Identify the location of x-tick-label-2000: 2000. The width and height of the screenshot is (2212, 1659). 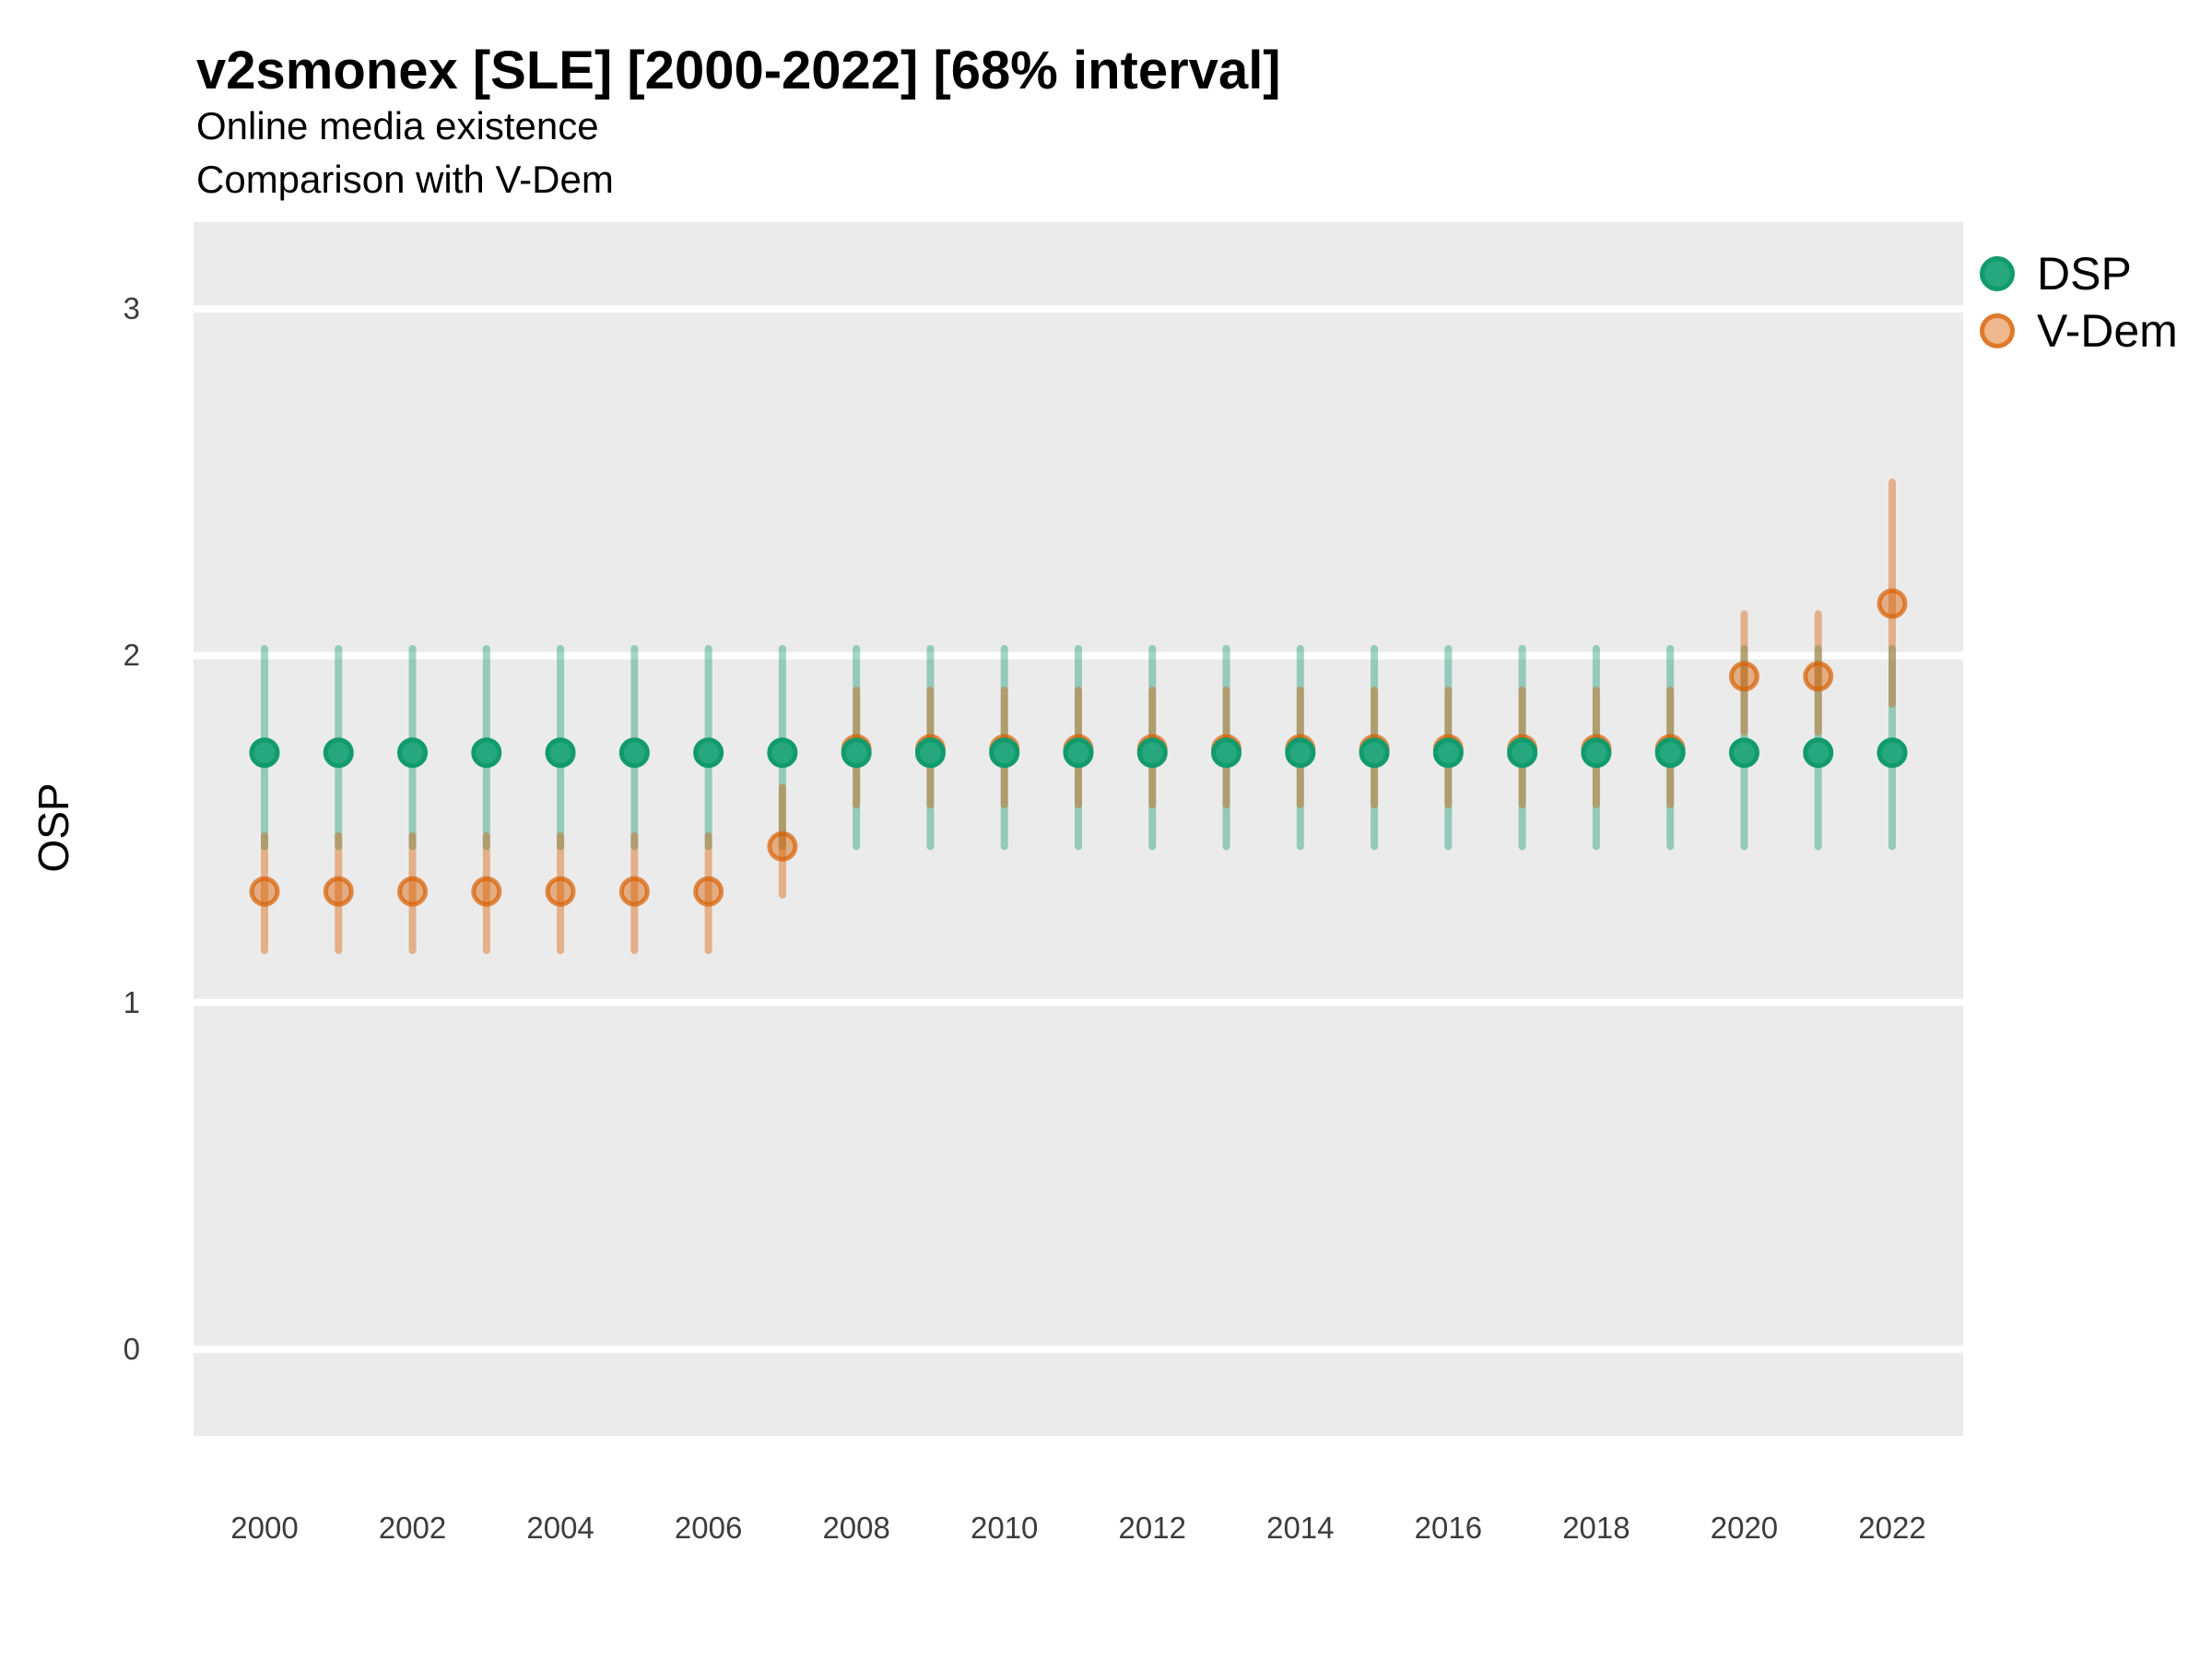
(264, 1528).